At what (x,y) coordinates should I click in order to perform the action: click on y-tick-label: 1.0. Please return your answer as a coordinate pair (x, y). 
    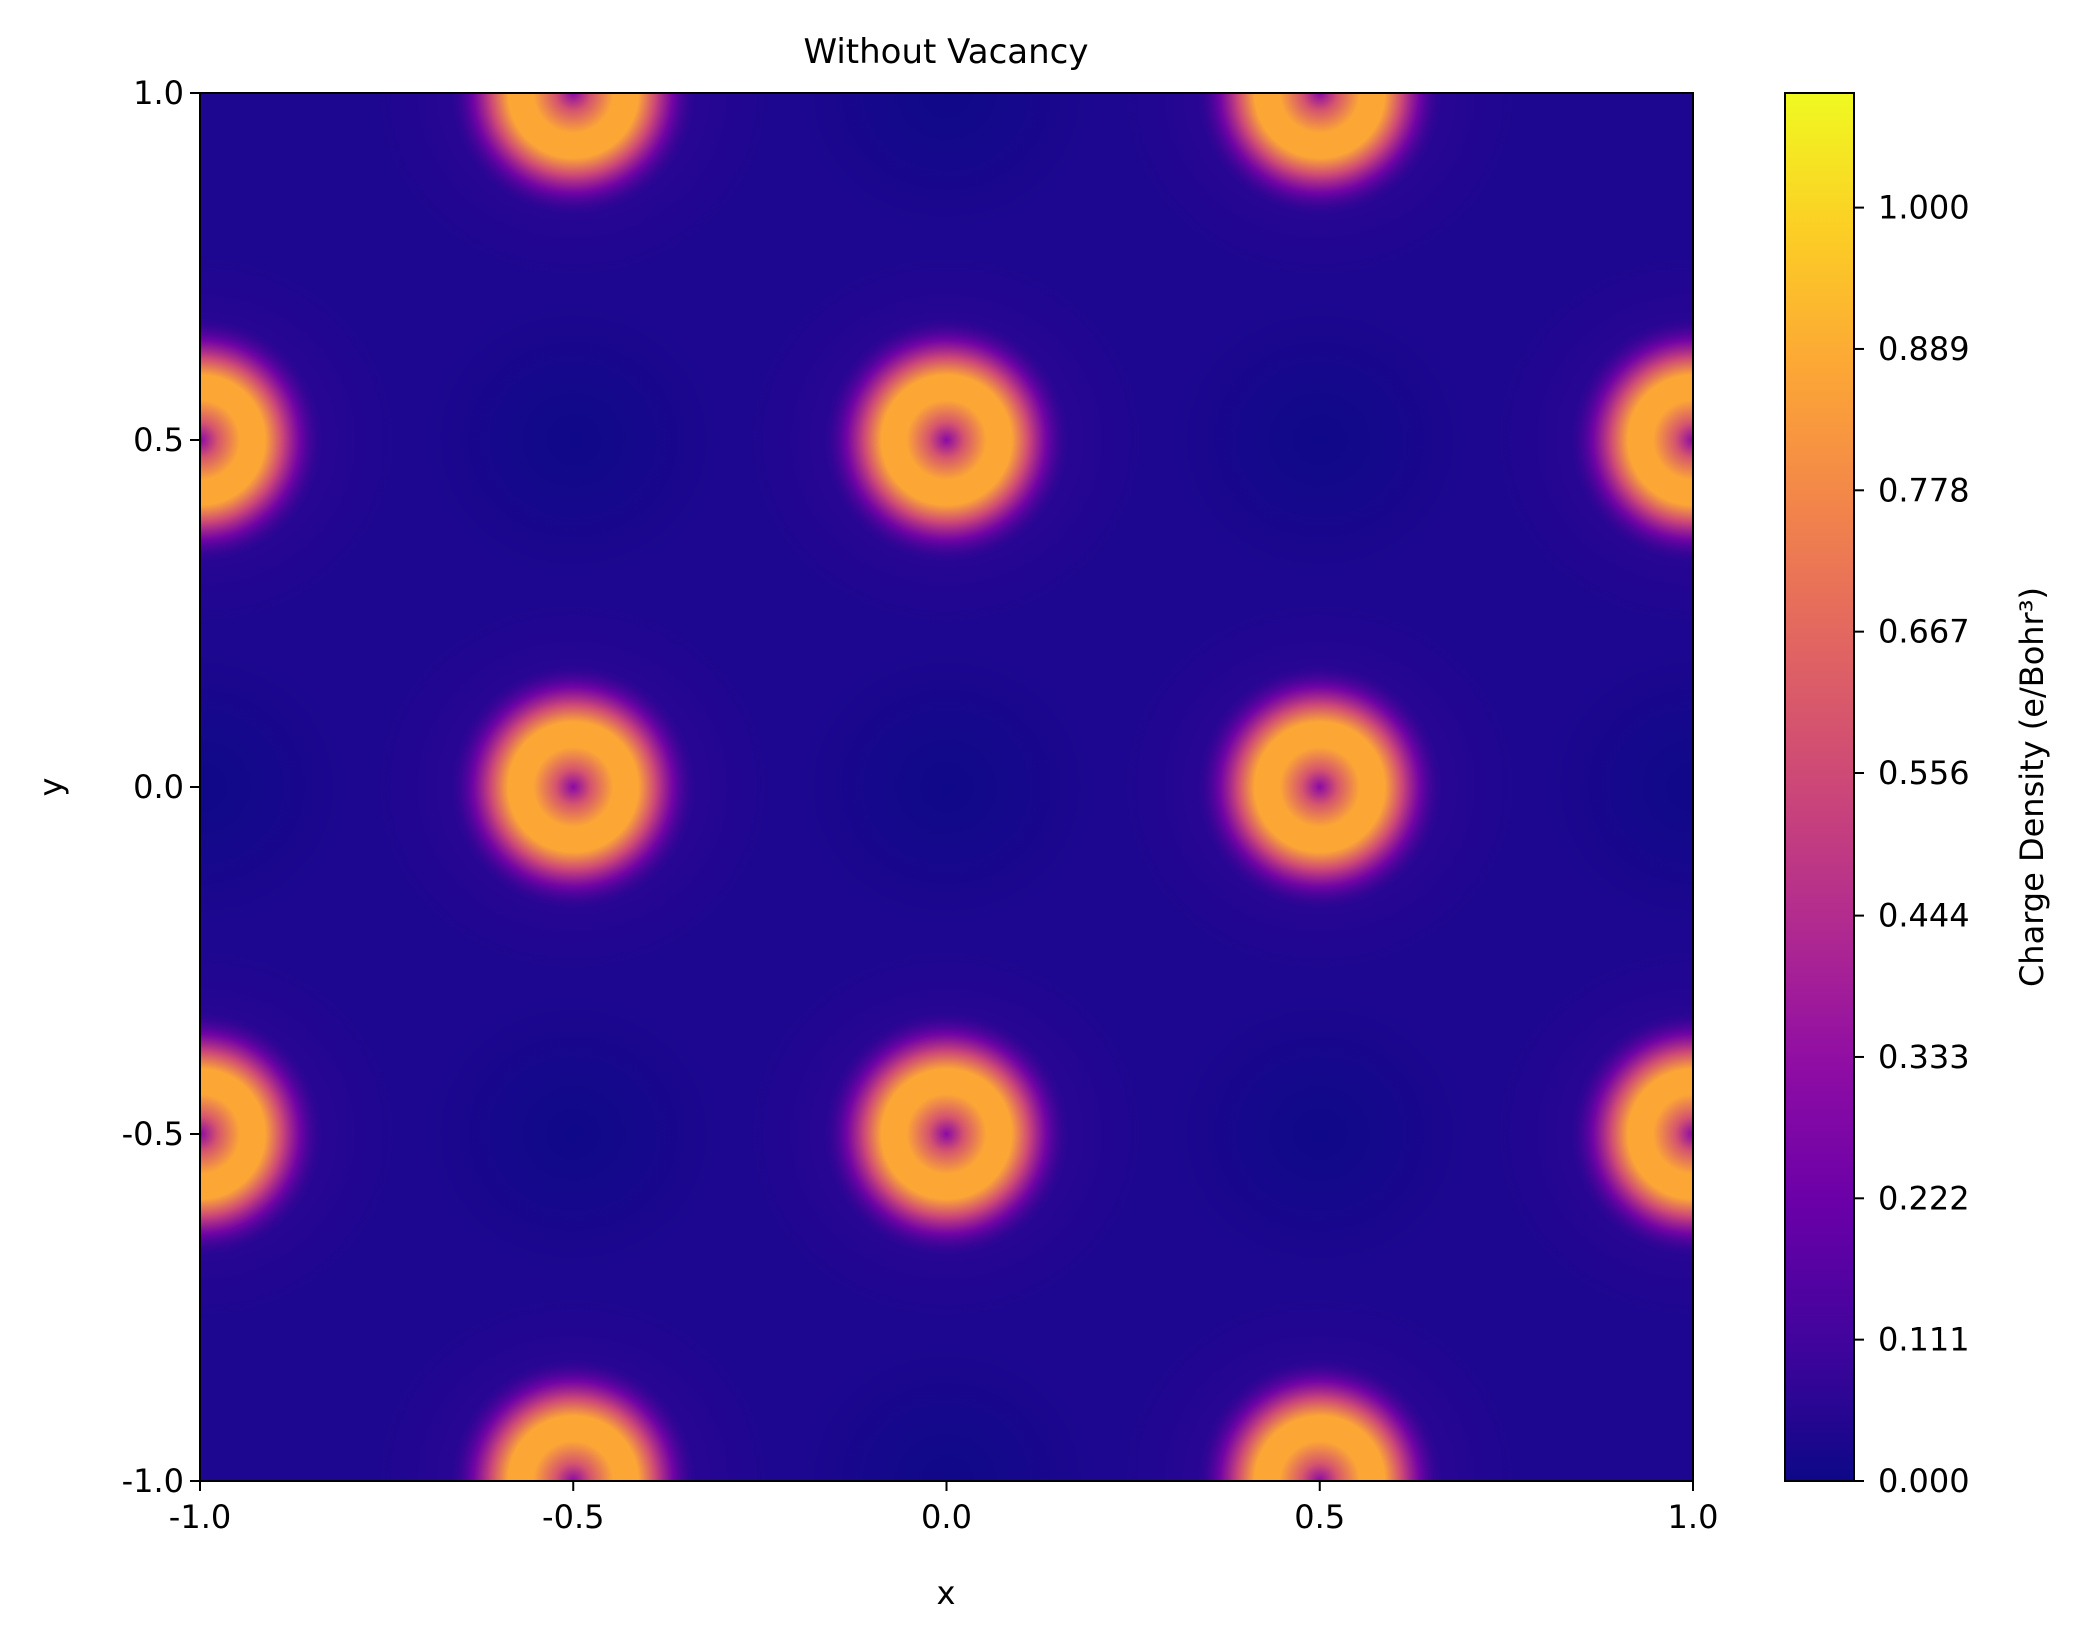
    Looking at the image, I should click on (158, 93).